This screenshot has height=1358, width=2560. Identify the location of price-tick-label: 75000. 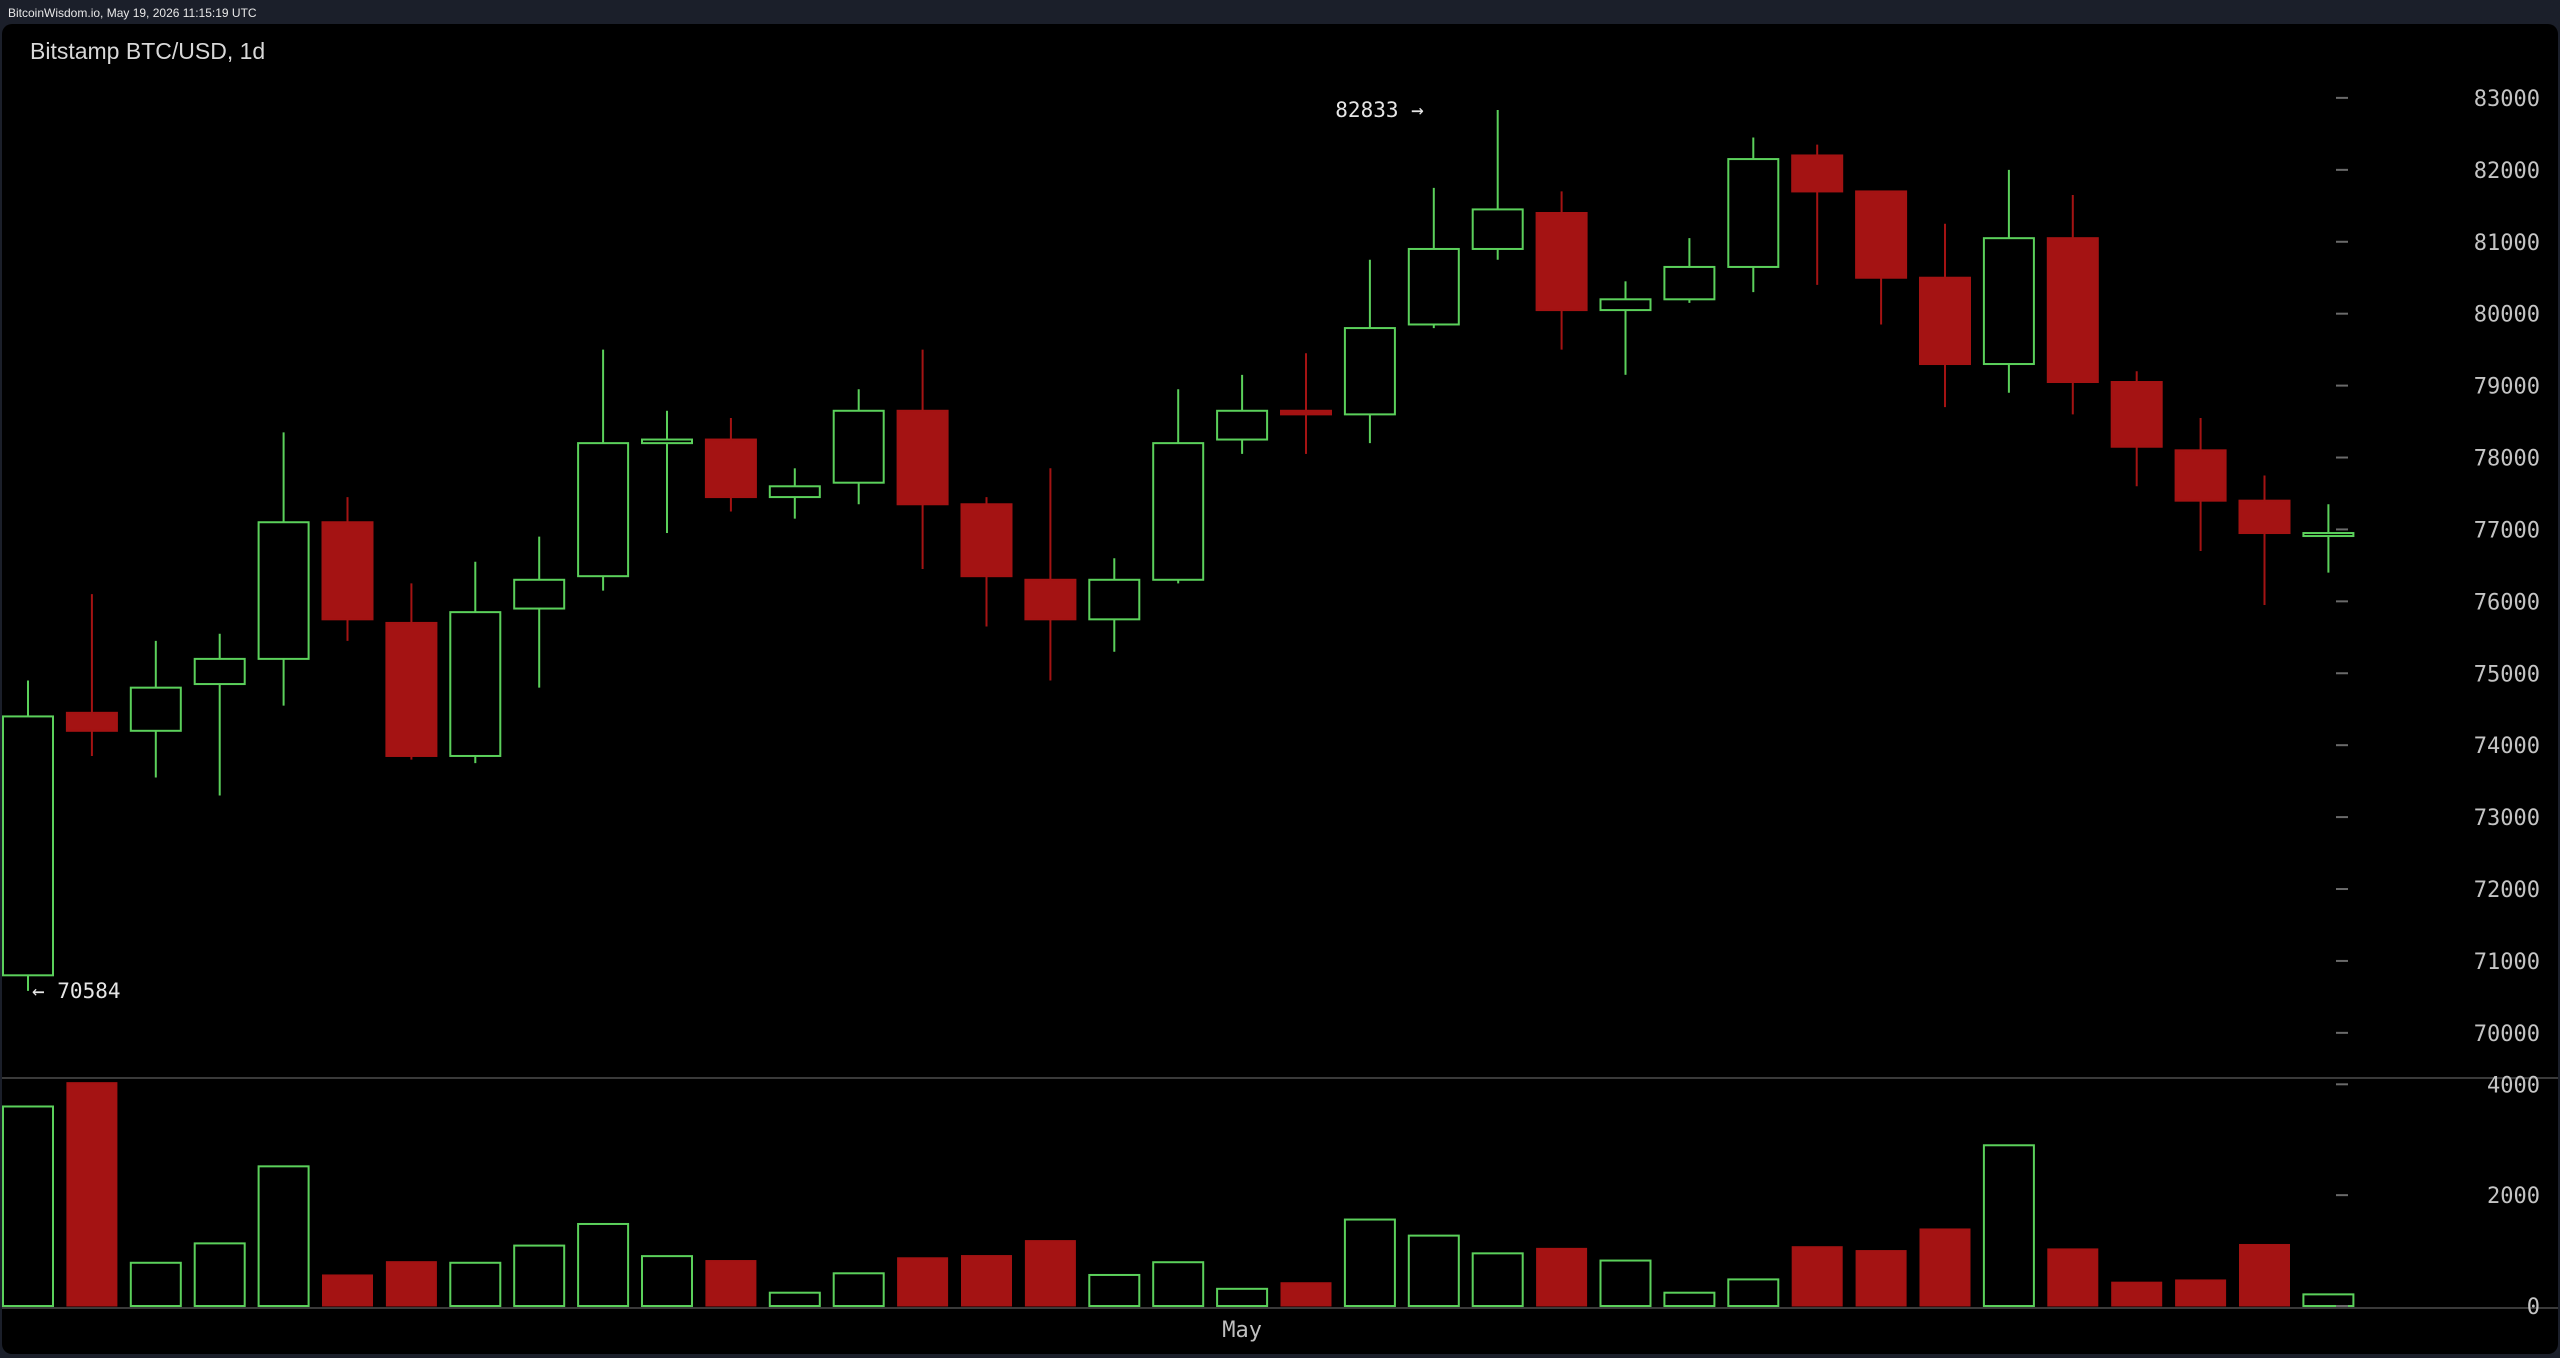
(2507, 674).